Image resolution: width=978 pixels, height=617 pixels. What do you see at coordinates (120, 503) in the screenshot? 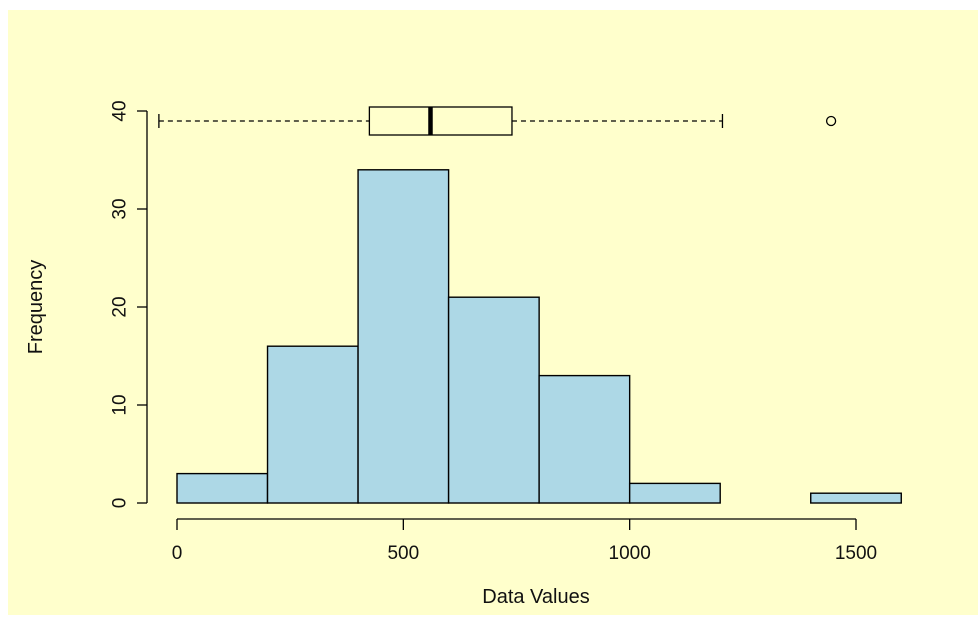
I see `y-tick-label: 0` at bounding box center [120, 503].